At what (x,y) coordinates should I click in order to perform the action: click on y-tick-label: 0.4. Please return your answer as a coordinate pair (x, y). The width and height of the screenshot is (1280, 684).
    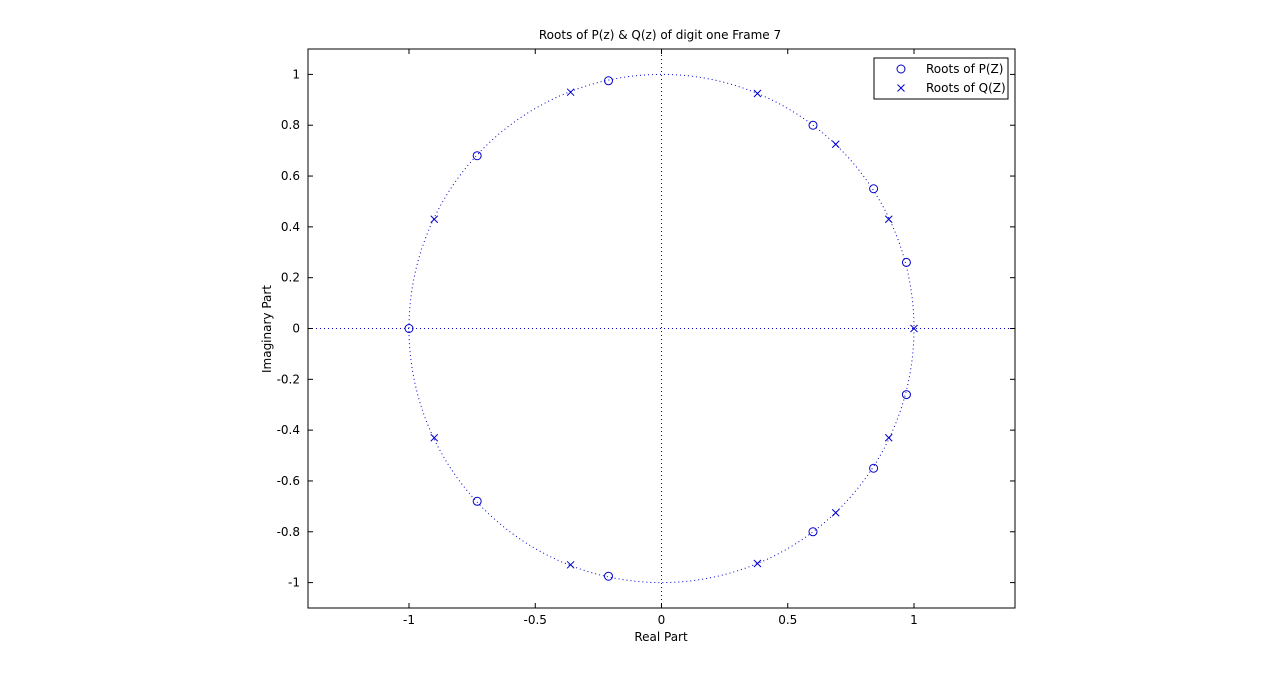
    Looking at the image, I should click on (290, 227).